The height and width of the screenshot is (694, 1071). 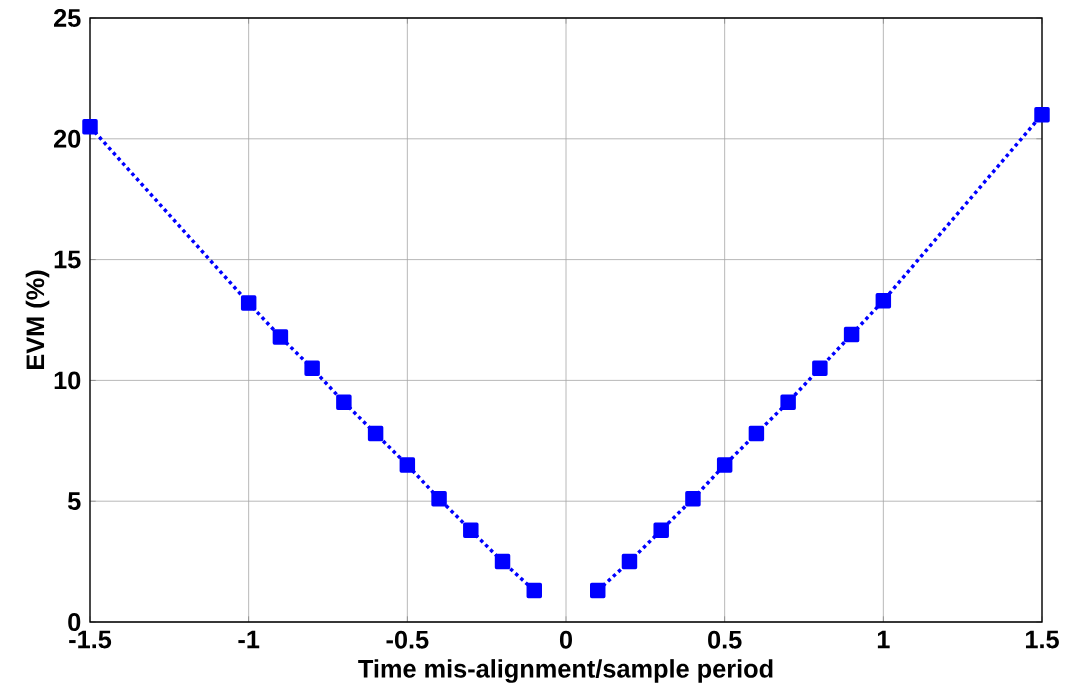 I want to click on y-tick-label: 10, so click(x=67, y=380).